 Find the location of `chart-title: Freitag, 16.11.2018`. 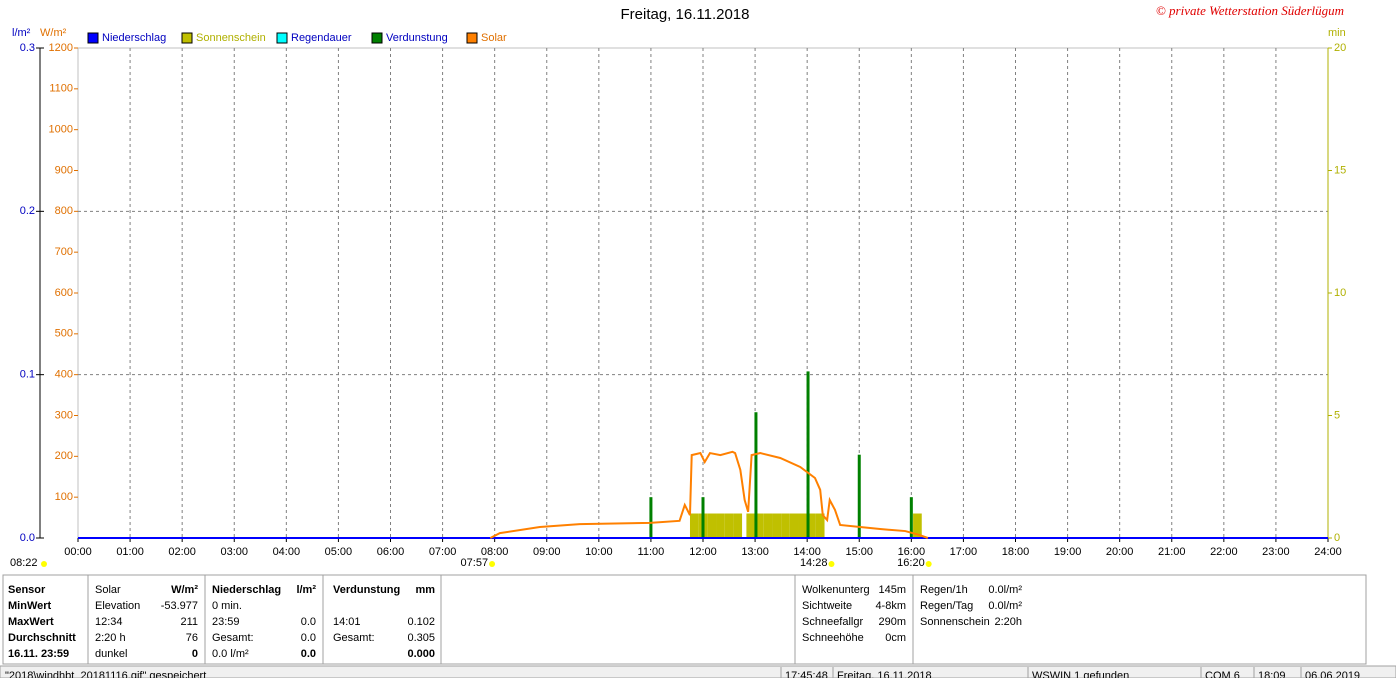

chart-title: Freitag, 16.11.2018 is located at coordinates (685, 14).